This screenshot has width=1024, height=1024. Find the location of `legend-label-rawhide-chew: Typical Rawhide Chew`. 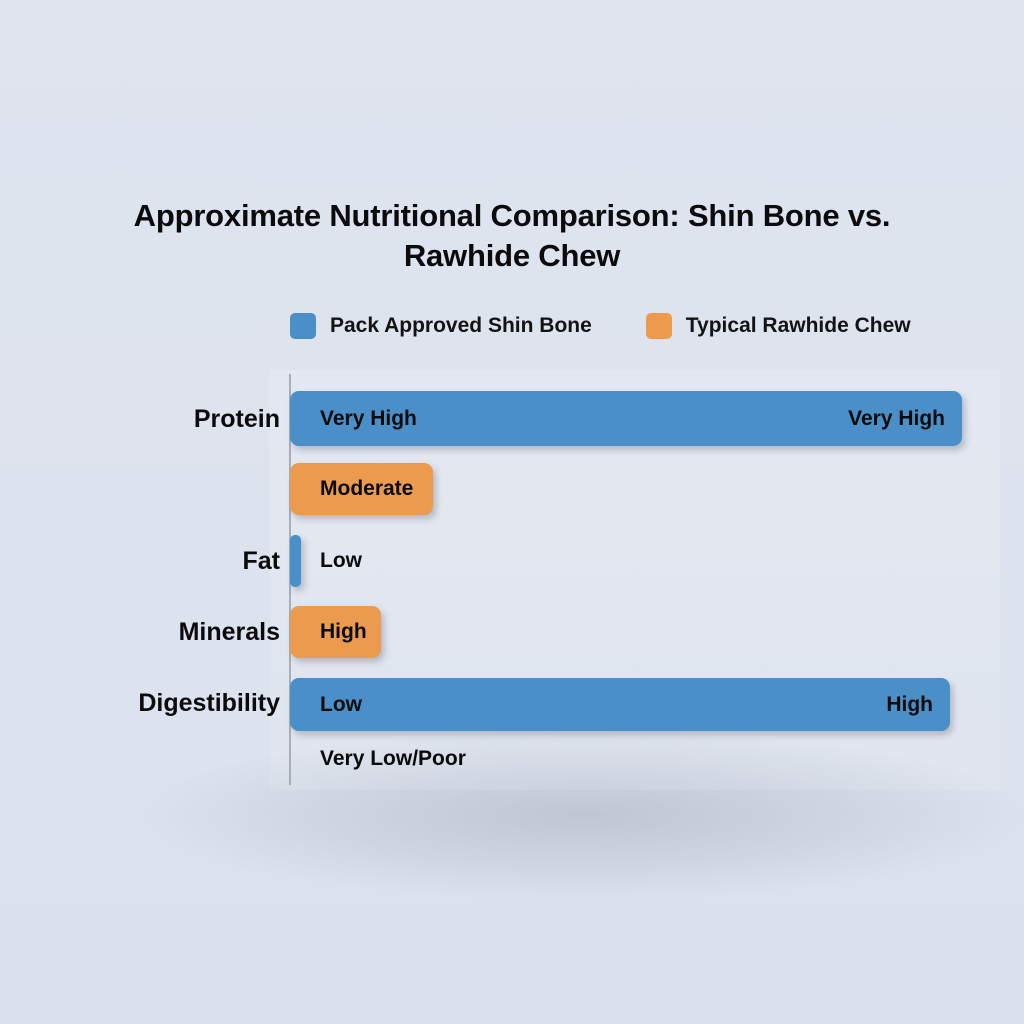

legend-label-rawhide-chew: Typical Rawhide Chew is located at coordinates (798, 325).